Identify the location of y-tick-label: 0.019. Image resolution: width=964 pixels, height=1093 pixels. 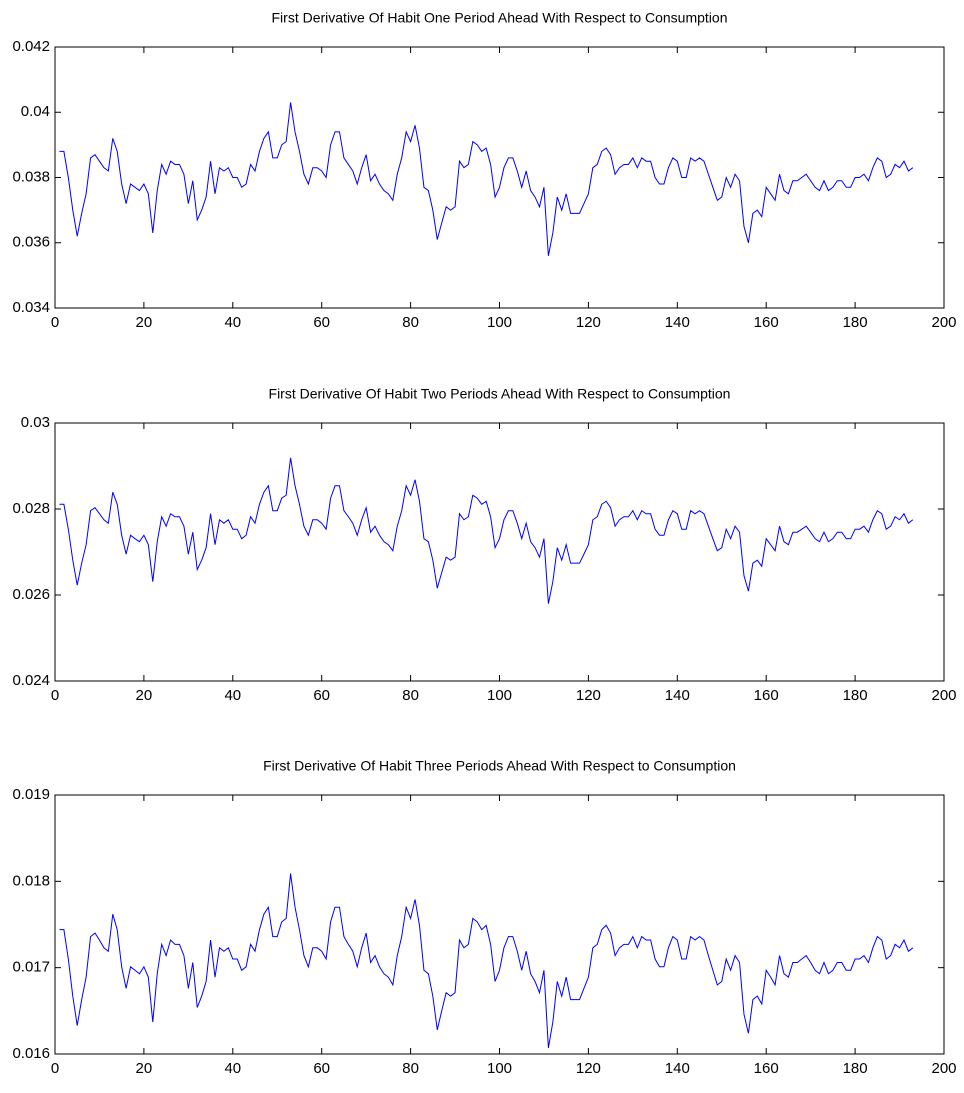
(31, 794).